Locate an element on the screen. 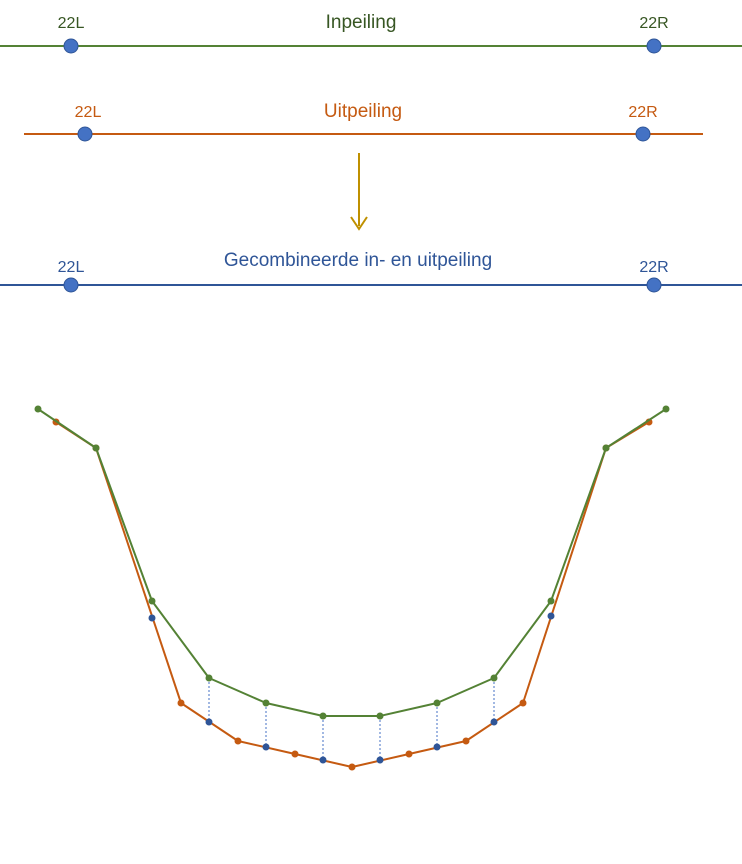 This screenshot has width=742, height=864. uitpeiling-section: Uitpeiling 22L 22R is located at coordinates (363, 121).